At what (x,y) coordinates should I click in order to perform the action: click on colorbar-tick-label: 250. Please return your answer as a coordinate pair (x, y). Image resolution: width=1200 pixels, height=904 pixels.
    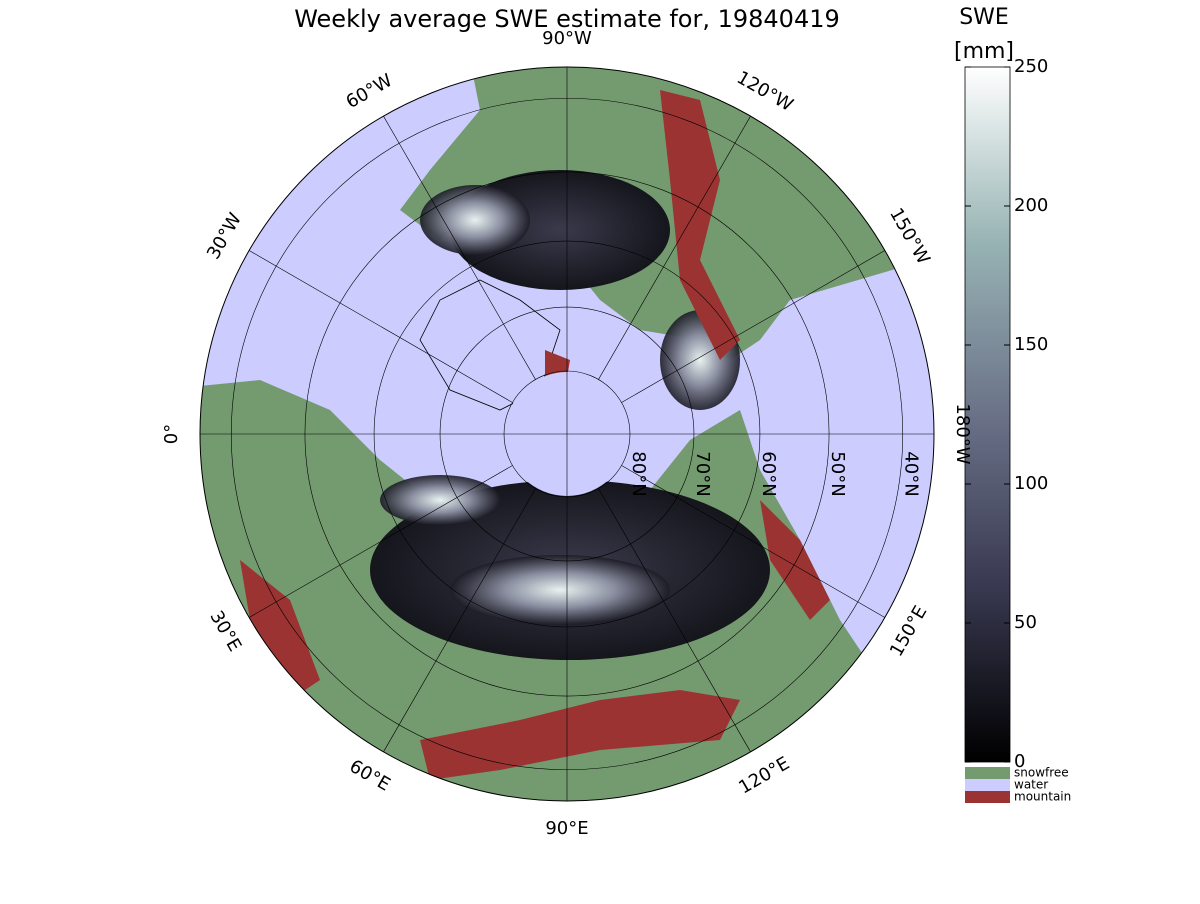
    Looking at the image, I should click on (1031, 66).